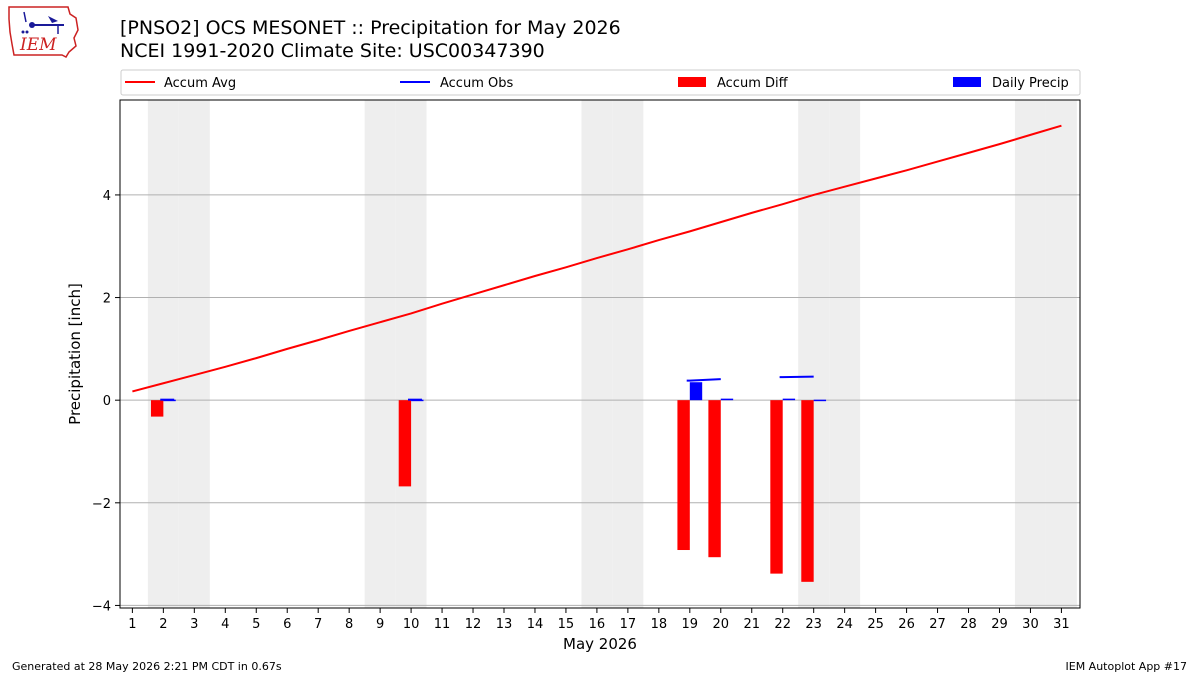  Describe the element at coordinates (1126, 666) in the screenshot. I see `footer-app-id: IEM Autoplot App #17` at that location.